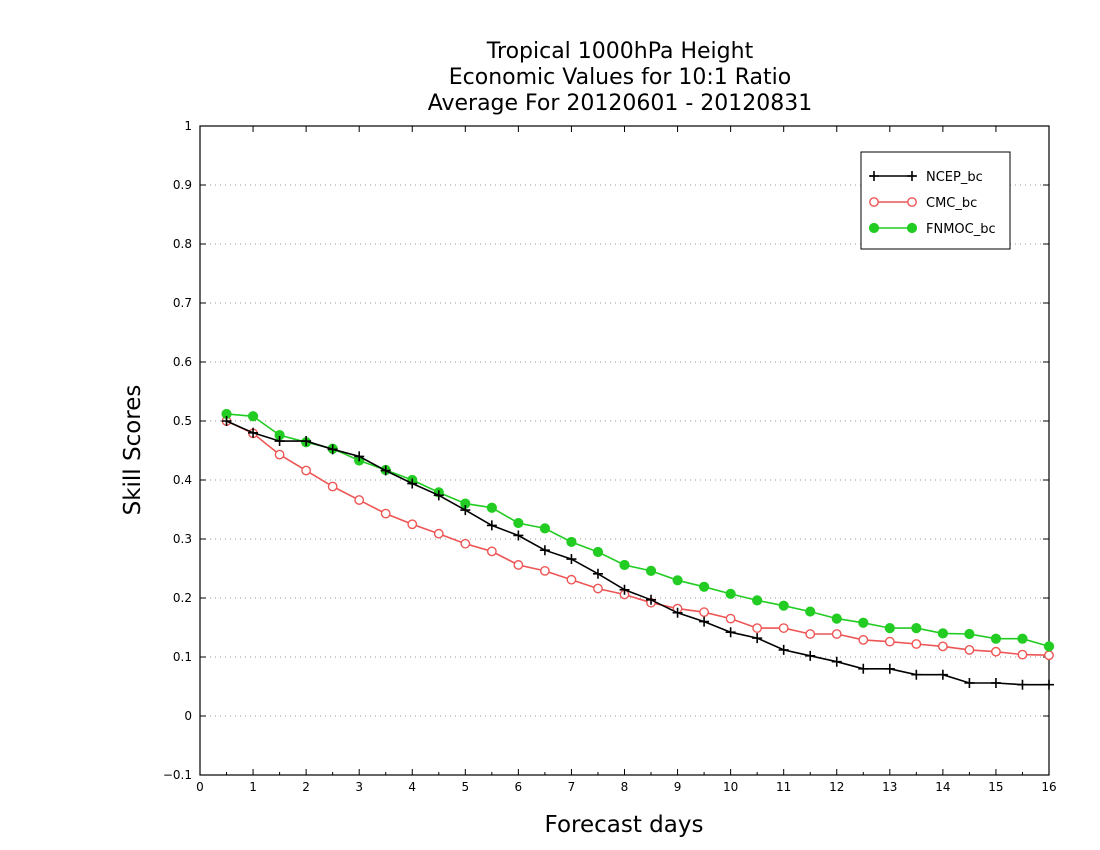 This screenshot has width=1100, height=850. Describe the element at coordinates (182, 539) in the screenshot. I see `y-tick-label: 0.3` at that location.